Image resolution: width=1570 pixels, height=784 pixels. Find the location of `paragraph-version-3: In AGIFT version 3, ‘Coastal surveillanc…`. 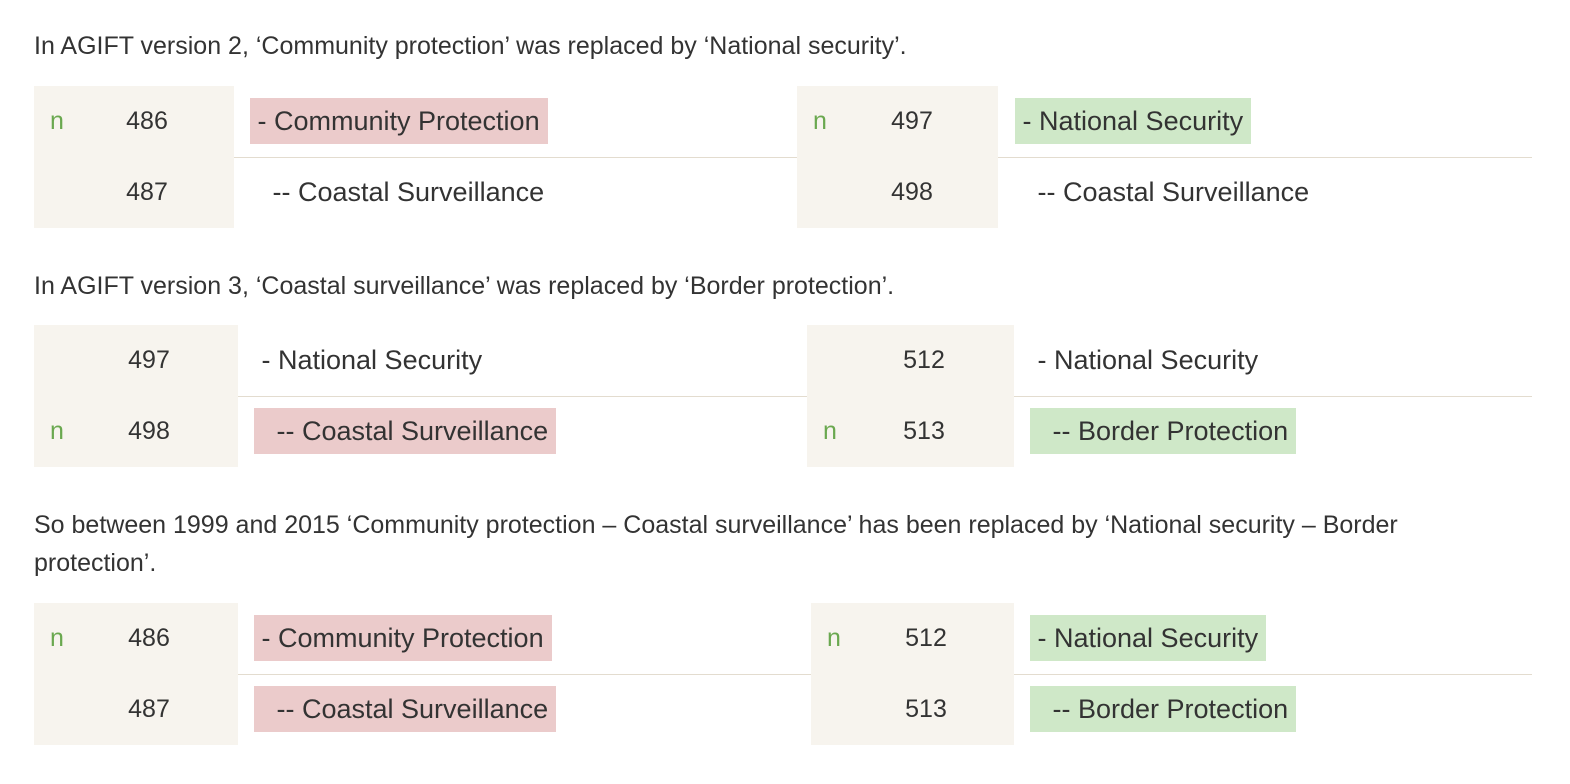

paragraph-version-3: In AGIFT version 3, ‘Coastal surveillanc… is located at coordinates (464, 286).